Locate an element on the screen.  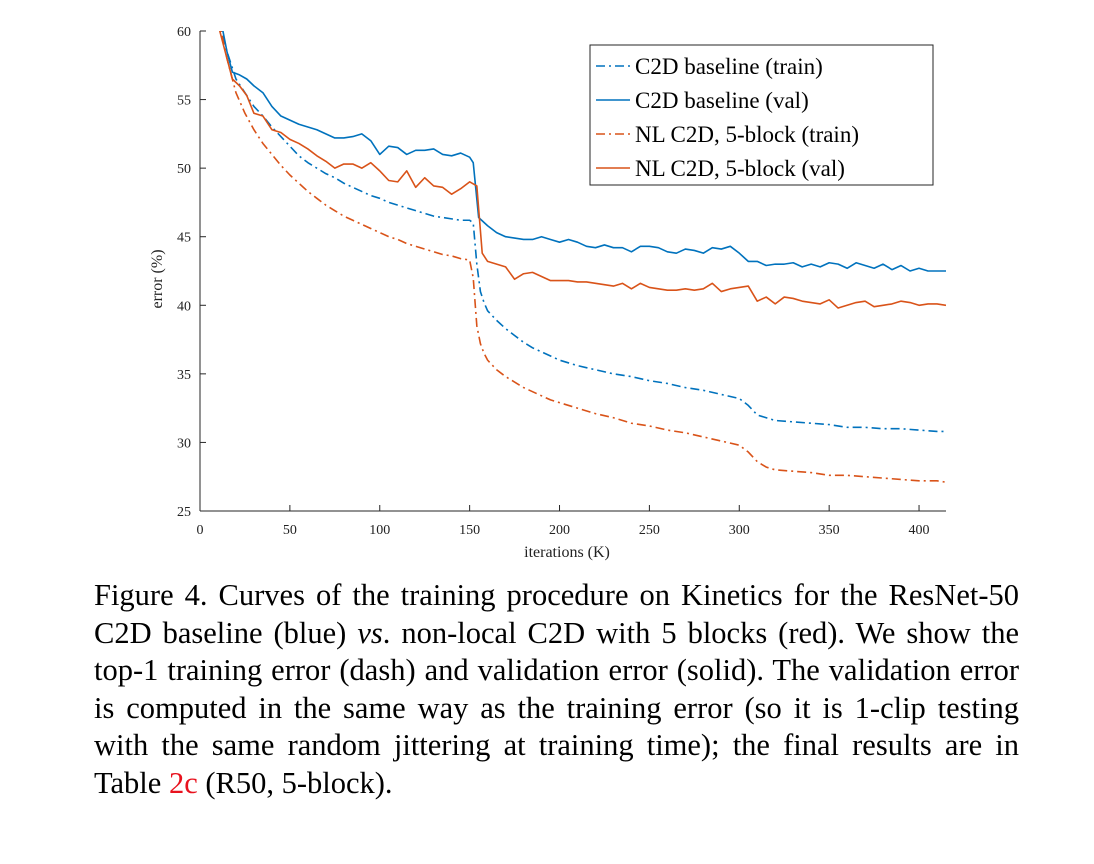
legend-label-3: NL C2D, 5-block (train) is located at coordinates (747, 134).